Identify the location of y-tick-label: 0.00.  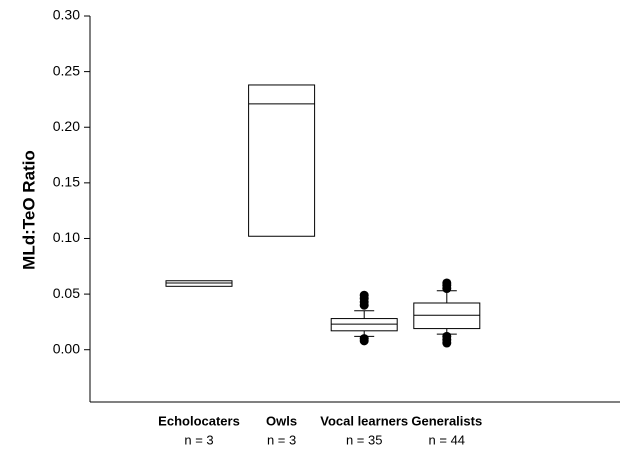
(66, 348).